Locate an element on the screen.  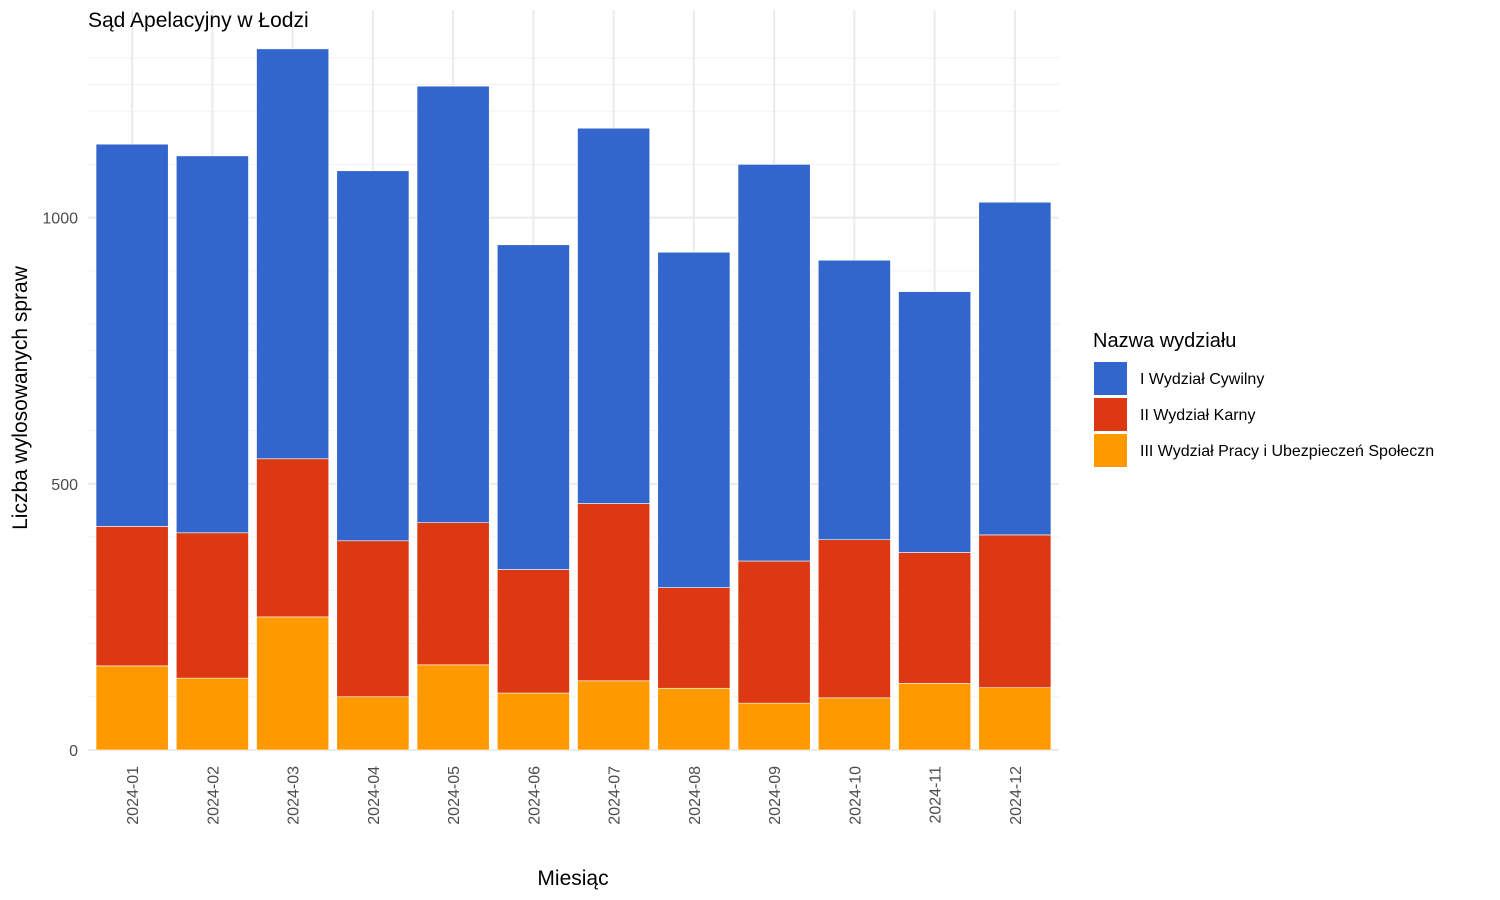
legend-label: I Wydział Cywilny is located at coordinates (1202, 379).